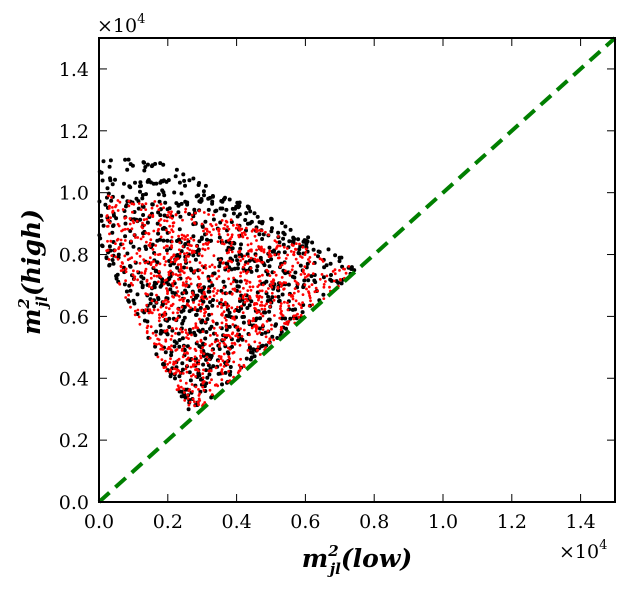 This screenshot has width=630, height=594. Describe the element at coordinates (33, 272) in the screenshot. I see `y-axis-title: m2jl(high)` at that location.